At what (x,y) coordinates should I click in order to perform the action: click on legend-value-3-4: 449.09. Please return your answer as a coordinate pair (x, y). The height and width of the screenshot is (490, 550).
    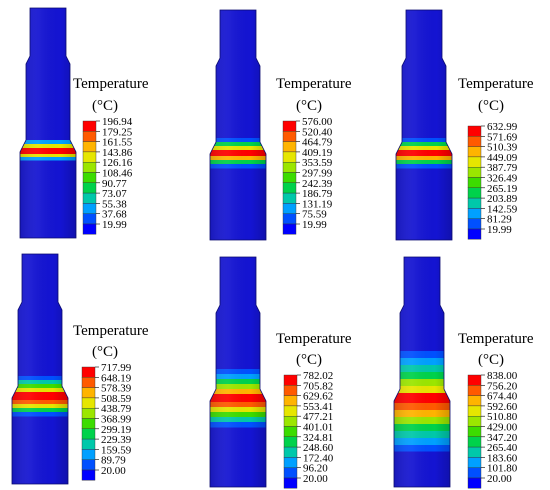
    Looking at the image, I should click on (502, 158).